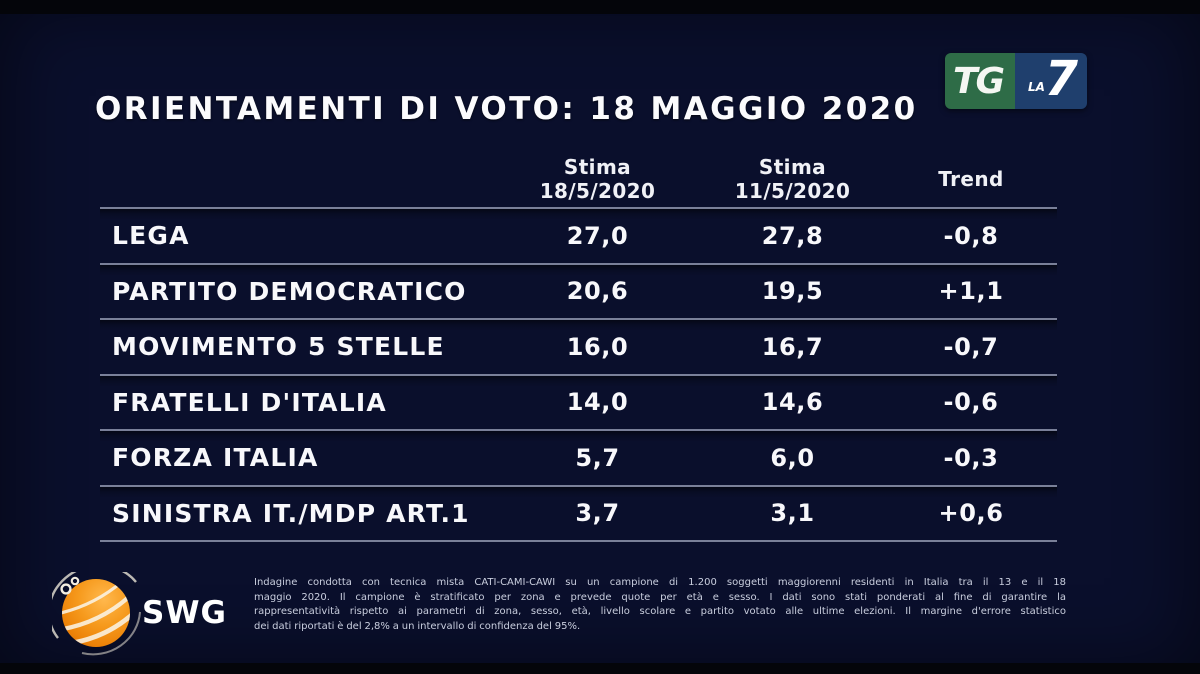 The image size is (1200, 674). I want to click on stima-11-5-value: 27,8, so click(792, 235).